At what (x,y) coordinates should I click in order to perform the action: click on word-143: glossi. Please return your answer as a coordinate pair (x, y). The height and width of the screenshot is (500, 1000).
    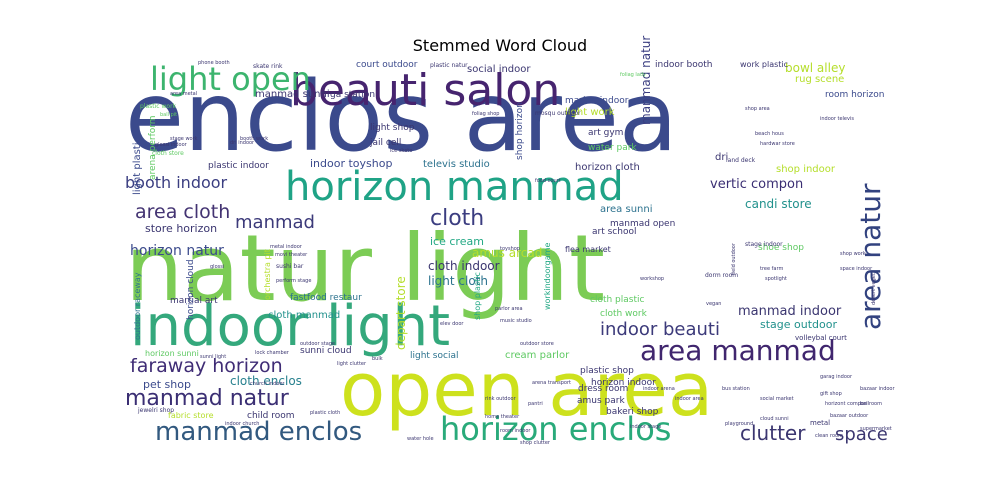
    Looking at the image, I should click on (217, 267).